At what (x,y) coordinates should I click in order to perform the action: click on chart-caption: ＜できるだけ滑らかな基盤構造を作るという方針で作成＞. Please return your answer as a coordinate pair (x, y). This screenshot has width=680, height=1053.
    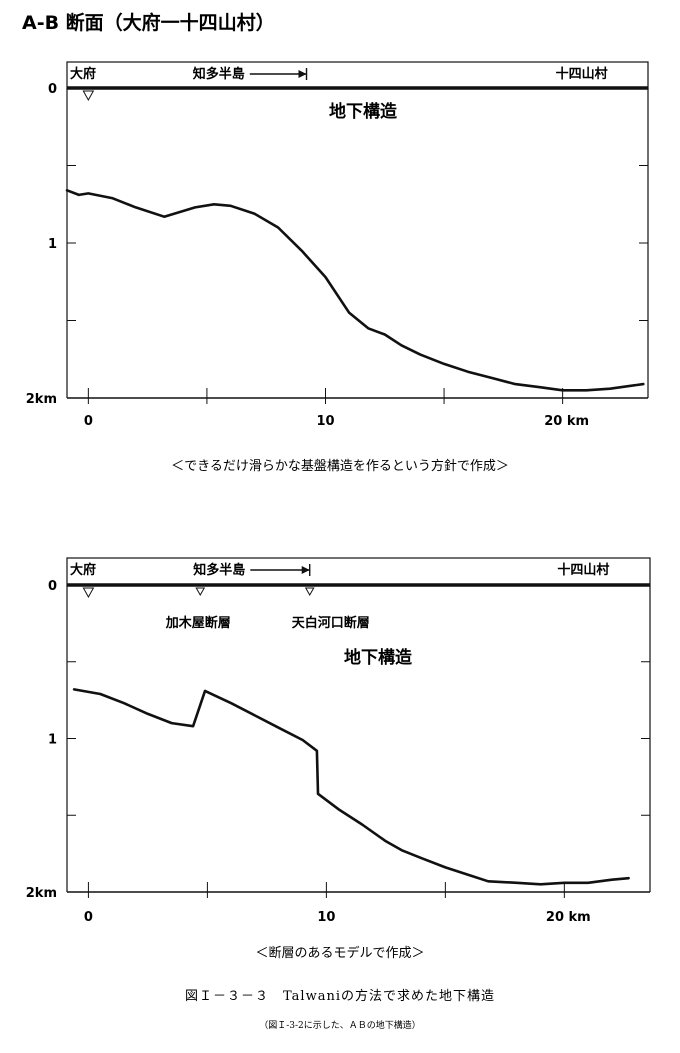
    Looking at the image, I should click on (340, 466).